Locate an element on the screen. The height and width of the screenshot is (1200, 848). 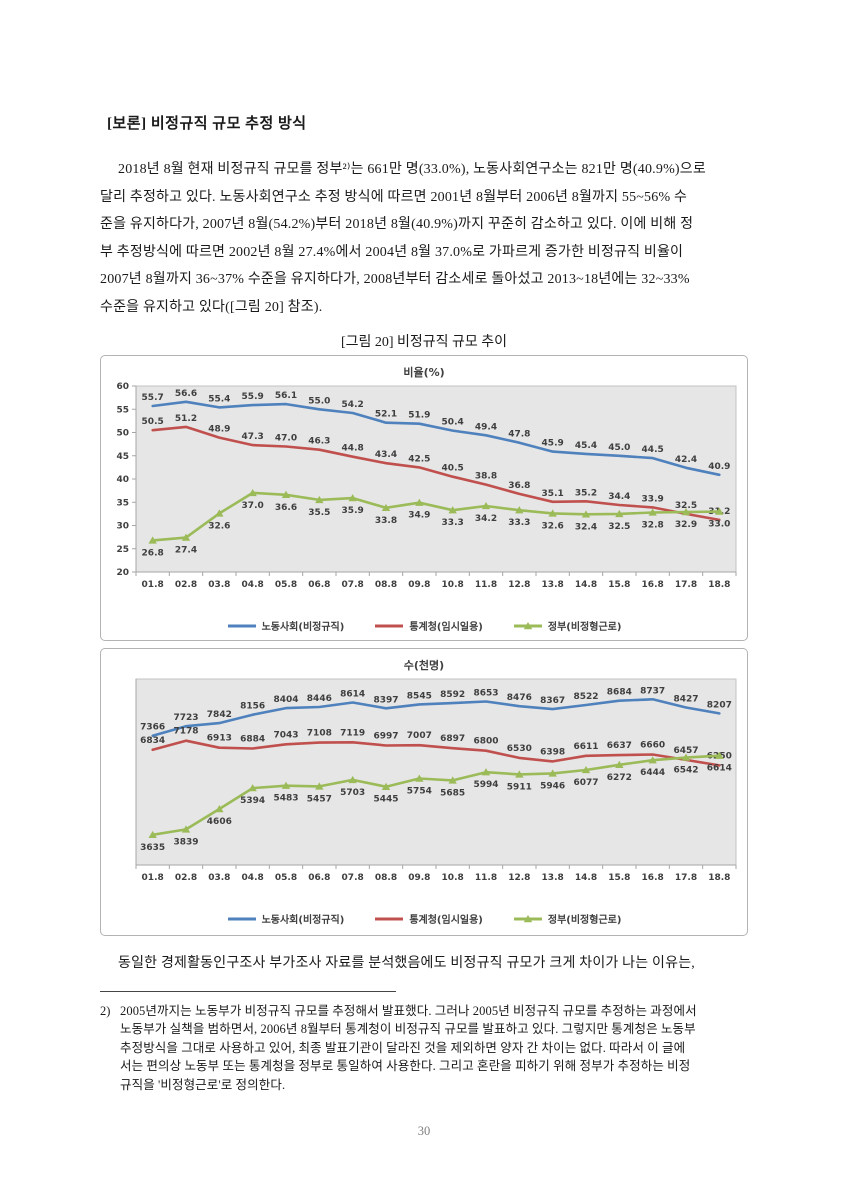
ratio-chart-legend: 노동사회(비정규직) 통계청(임시일용) 정부(비정형근로) is located at coordinates (424, 625).